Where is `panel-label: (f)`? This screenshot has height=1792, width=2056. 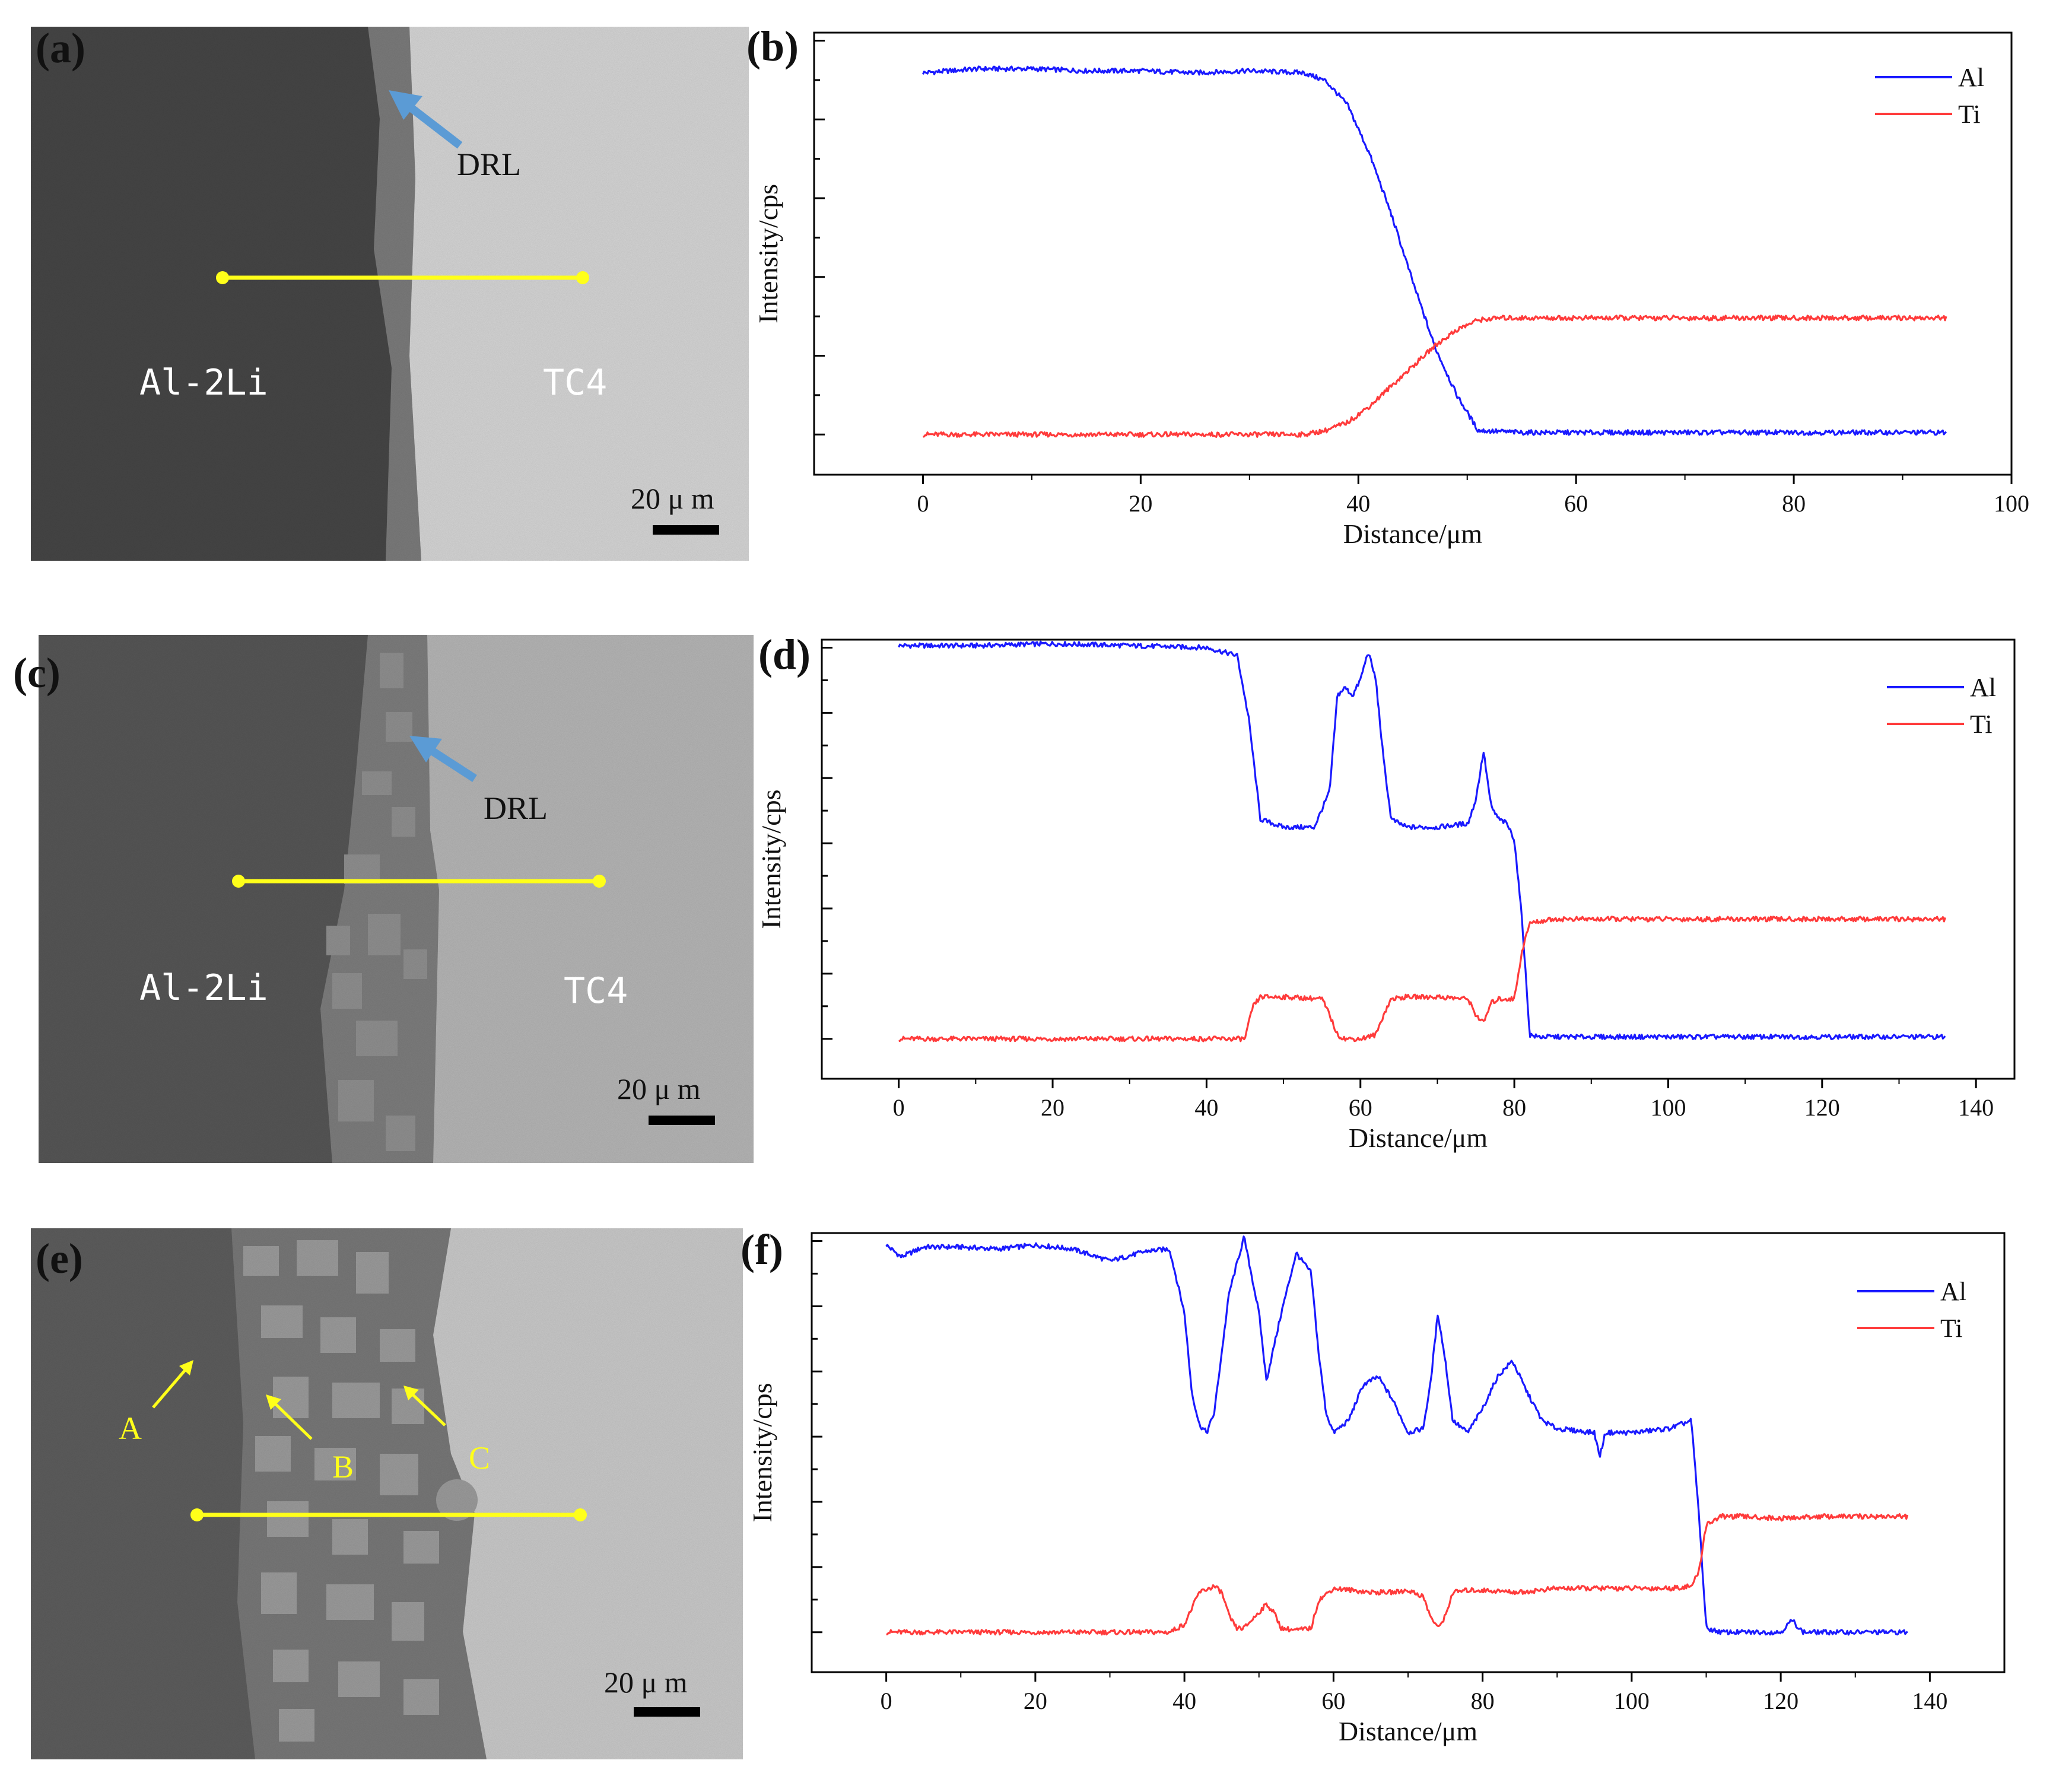
panel-label: (f) is located at coordinates (762, 1250).